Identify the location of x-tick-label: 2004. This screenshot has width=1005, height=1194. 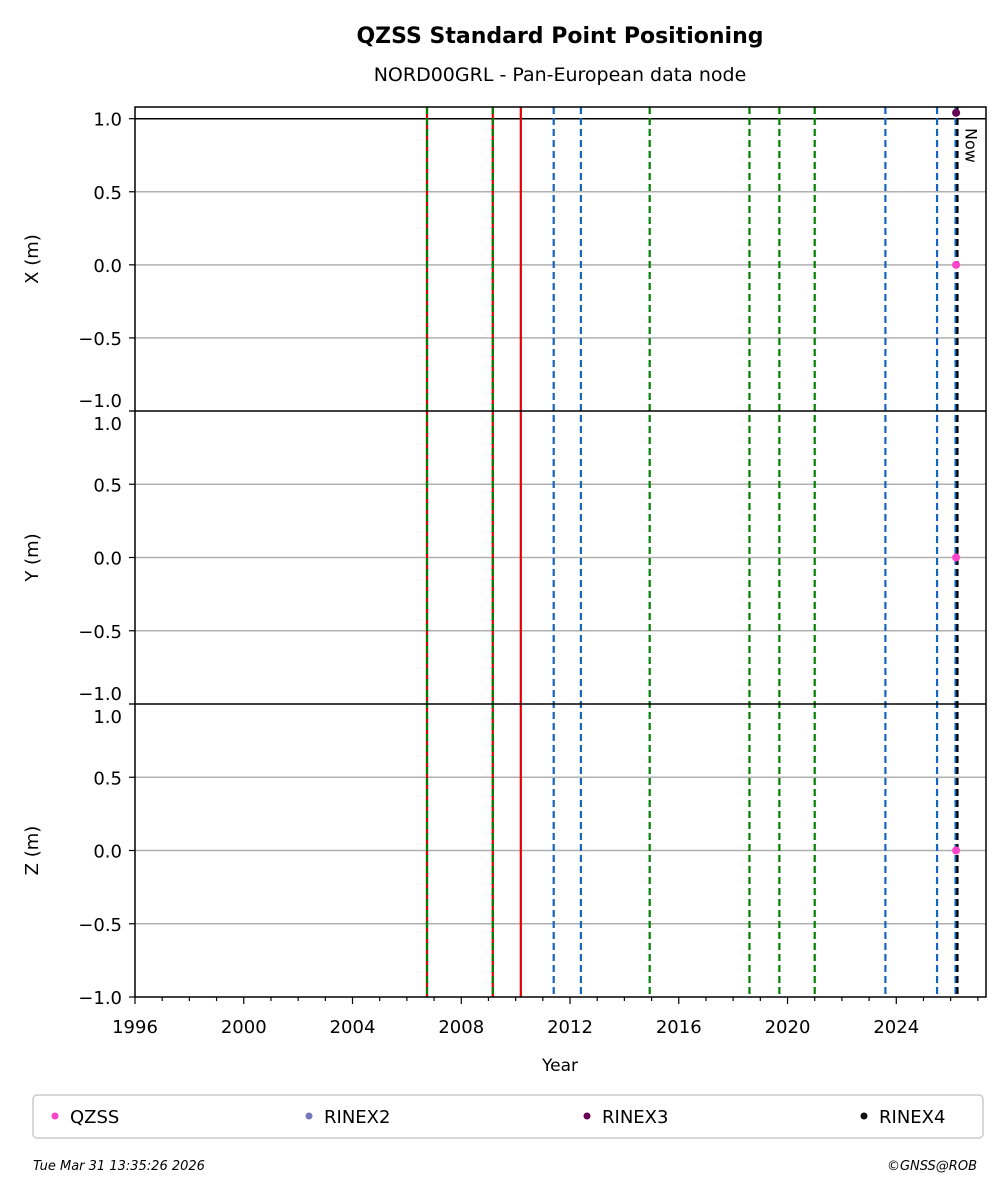
(353, 1027).